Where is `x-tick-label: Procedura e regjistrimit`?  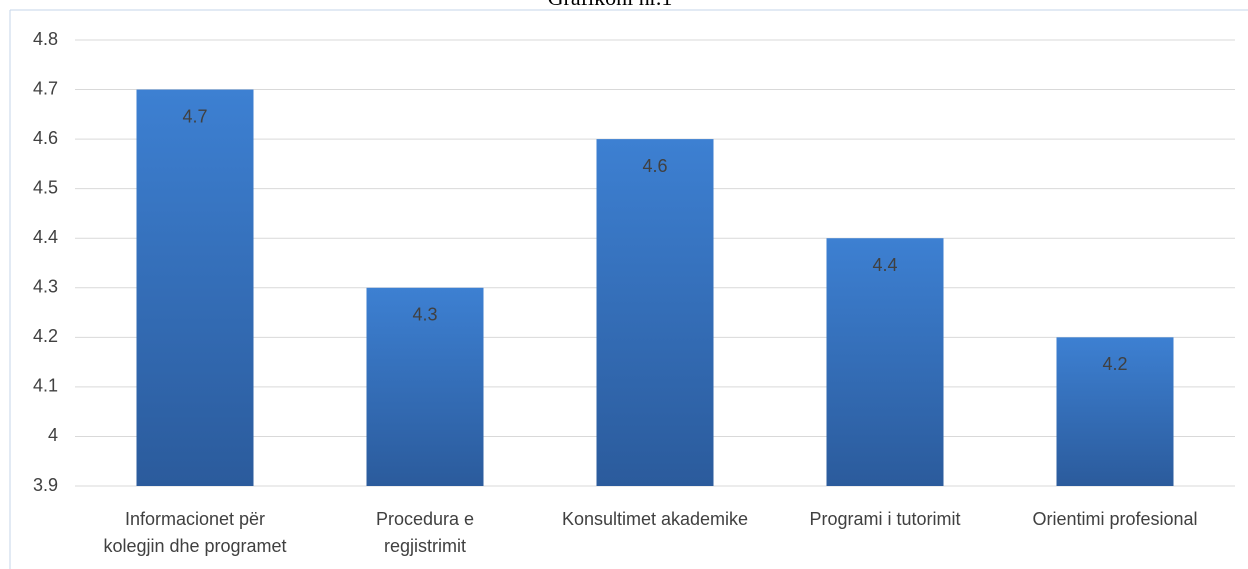 x-tick-label: Procedura e regjistrimit is located at coordinates (425, 532).